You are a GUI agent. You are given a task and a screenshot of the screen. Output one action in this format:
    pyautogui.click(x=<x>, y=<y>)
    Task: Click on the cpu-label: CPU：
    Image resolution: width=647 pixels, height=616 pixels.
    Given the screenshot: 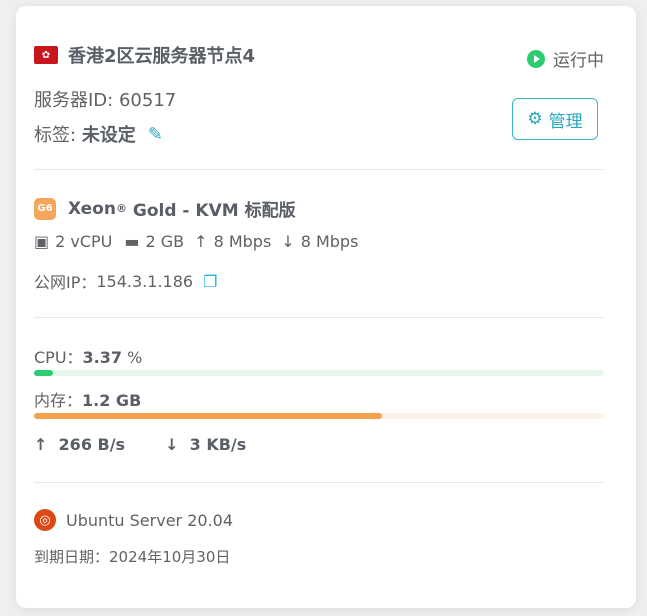 What is the action you would take?
    pyautogui.click(x=58, y=357)
    